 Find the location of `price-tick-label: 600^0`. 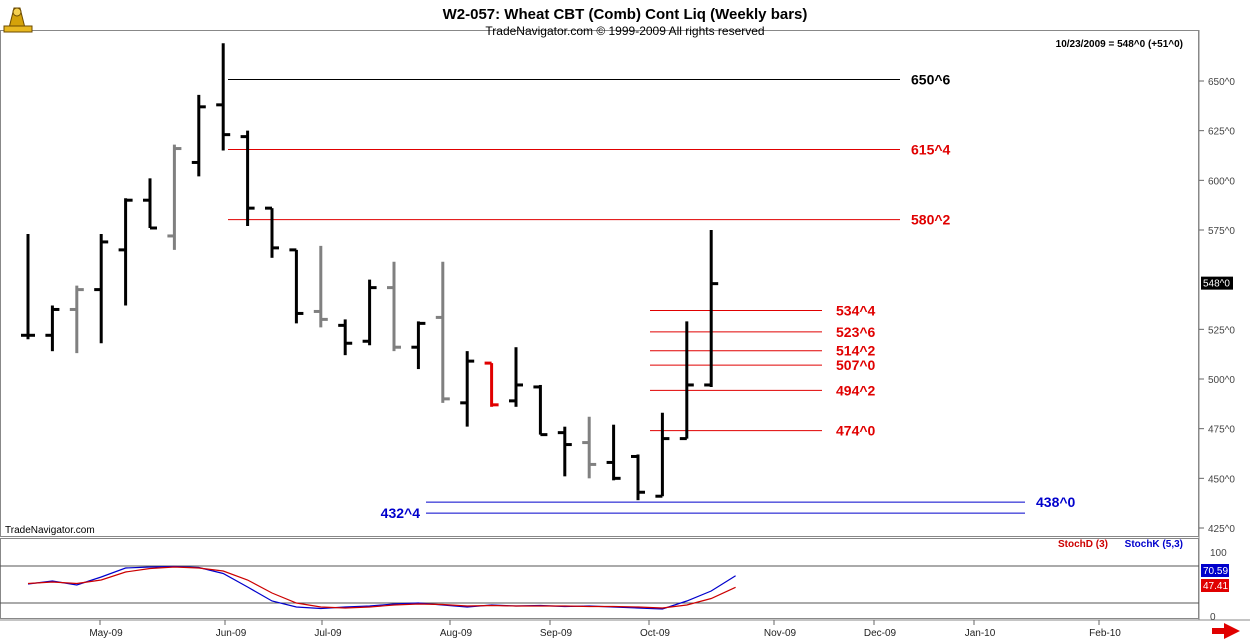

price-tick-label: 600^0 is located at coordinates (1221, 181).